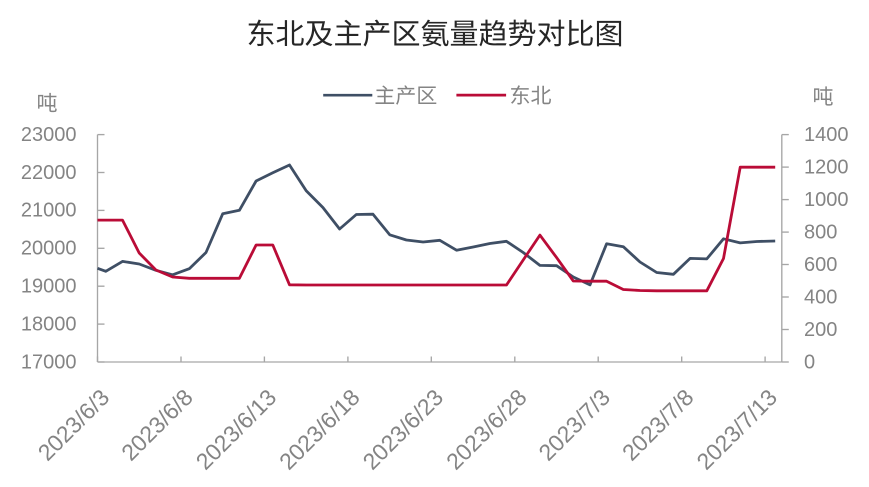 This screenshot has height=487, width=869. I want to click on svg-text: 20000, so click(49, 249).